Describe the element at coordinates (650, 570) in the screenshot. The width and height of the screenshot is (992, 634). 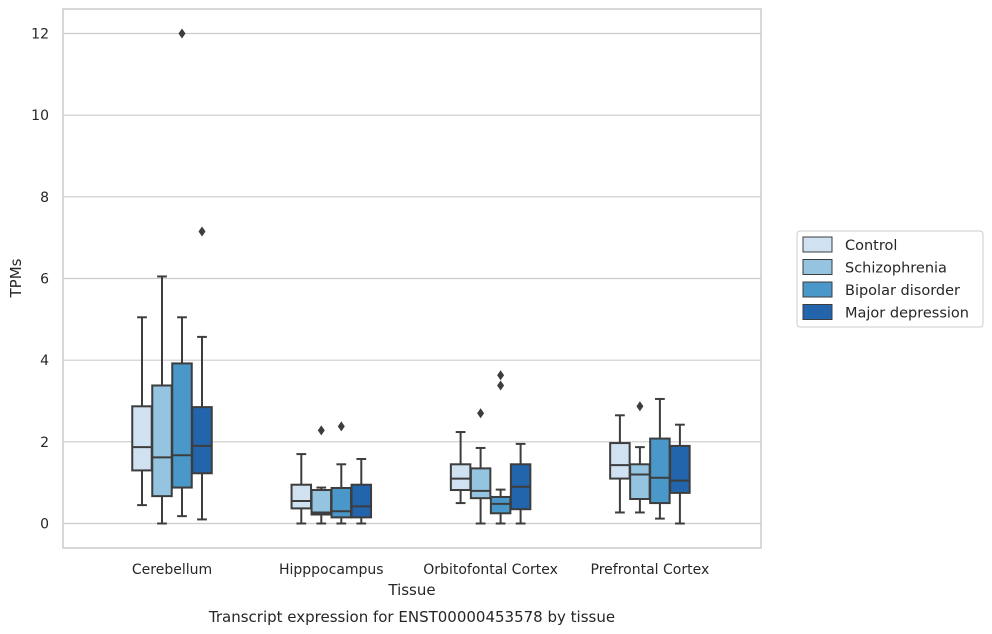
I see `x-tick-label: Prefrontal Cortex` at that location.